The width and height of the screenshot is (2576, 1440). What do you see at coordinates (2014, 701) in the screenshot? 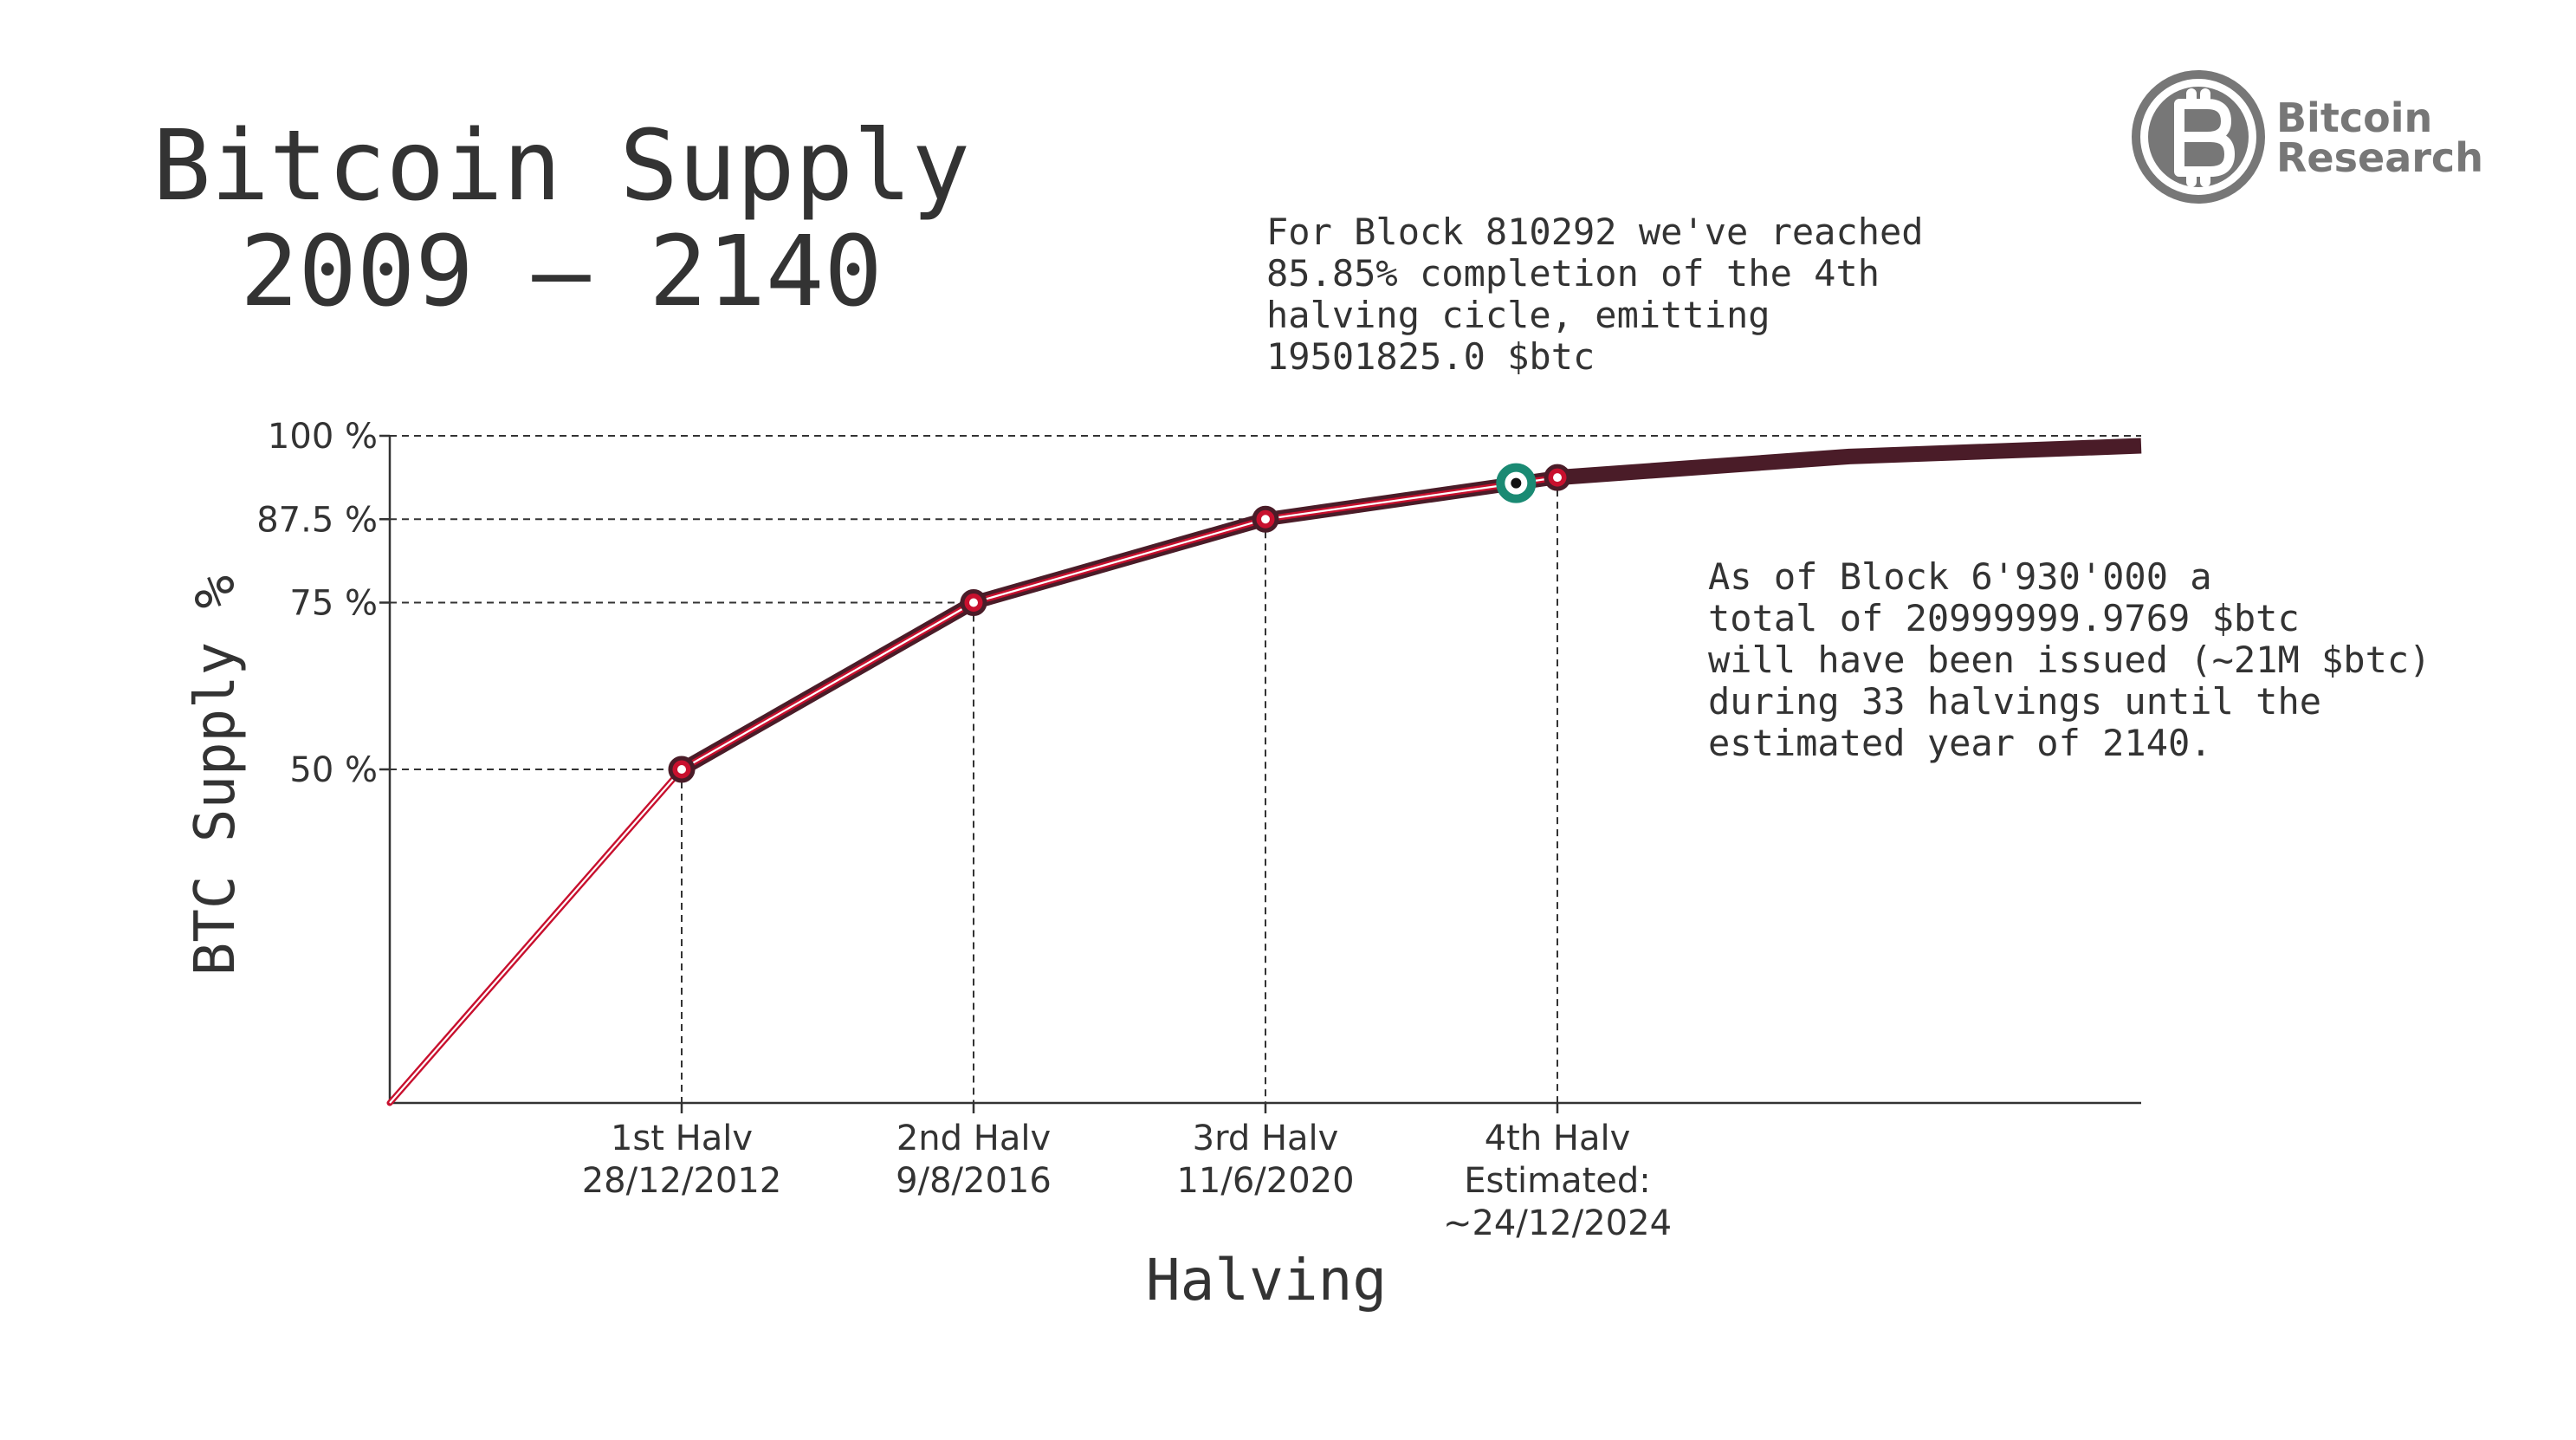
I see `annotation-right-line: during 33 halvings until the` at bounding box center [2014, 701].